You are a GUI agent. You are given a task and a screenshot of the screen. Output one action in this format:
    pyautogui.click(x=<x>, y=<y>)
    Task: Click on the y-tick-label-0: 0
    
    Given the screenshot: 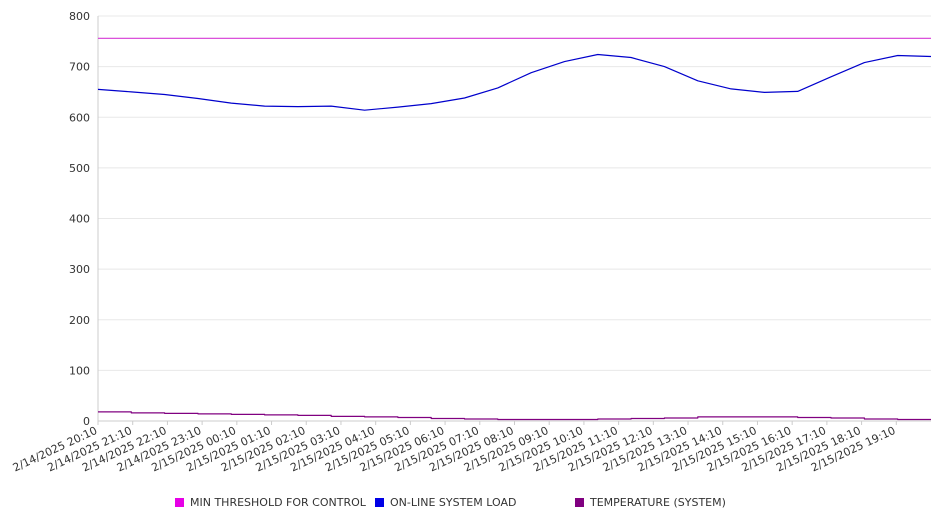 What is the action you would take?
    pyautogui.click(x=86, y=421)
    